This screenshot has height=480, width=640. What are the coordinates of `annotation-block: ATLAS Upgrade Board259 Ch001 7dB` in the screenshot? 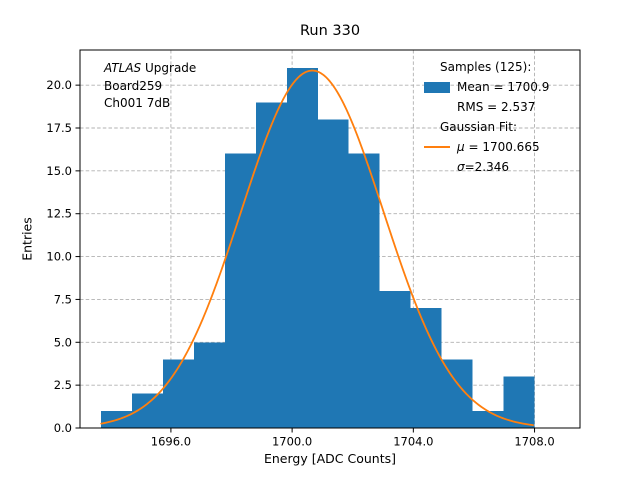 It's located at (150, 86).